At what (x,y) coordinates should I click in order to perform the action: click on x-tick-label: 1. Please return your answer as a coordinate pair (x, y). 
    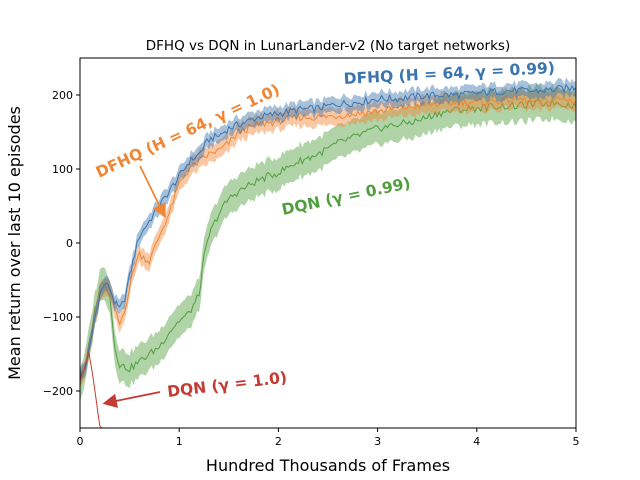
    Looking at the image, I should click on (179, 441).